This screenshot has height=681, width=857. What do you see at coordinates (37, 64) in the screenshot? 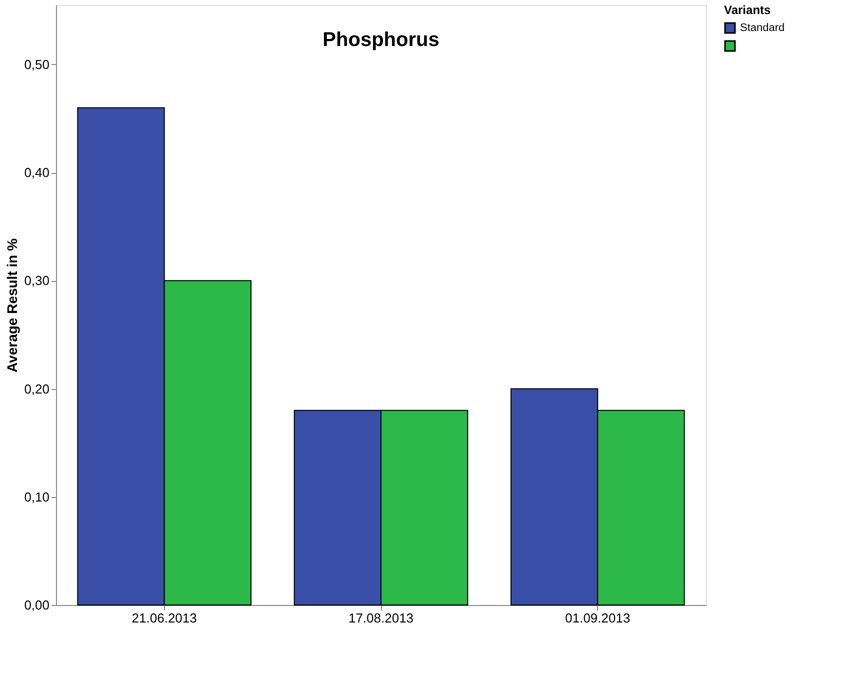
I see `y-tick-label: 0,50` at bounding box center [37, 64].